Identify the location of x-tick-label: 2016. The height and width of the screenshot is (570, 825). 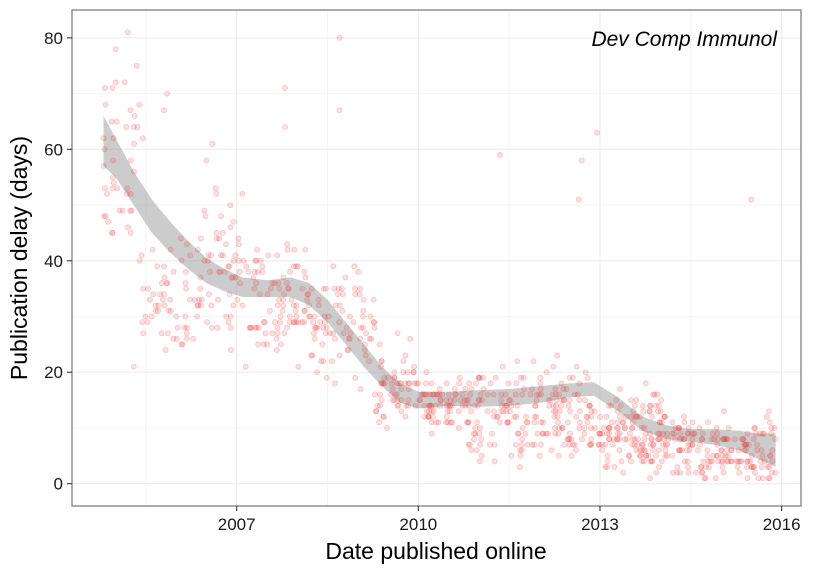
(782, 524).